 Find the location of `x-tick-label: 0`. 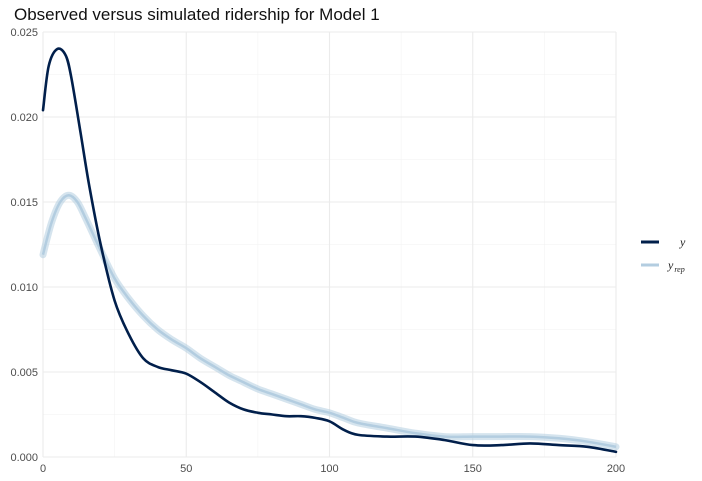

x-tick-label: 0 is located at coordinates (43, 469).